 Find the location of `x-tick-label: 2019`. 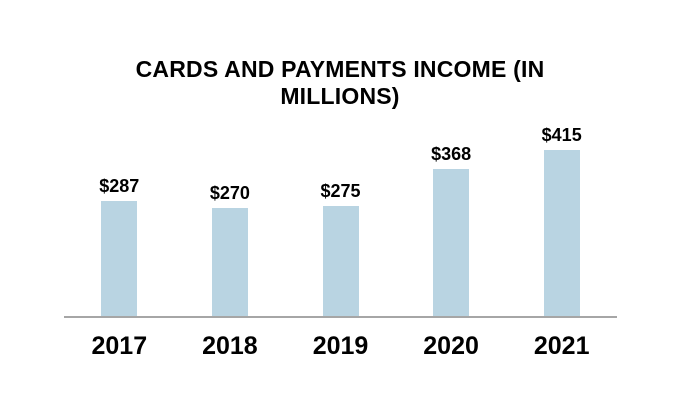

x-tick-label: 2019 is located at coordinates (340, 346).